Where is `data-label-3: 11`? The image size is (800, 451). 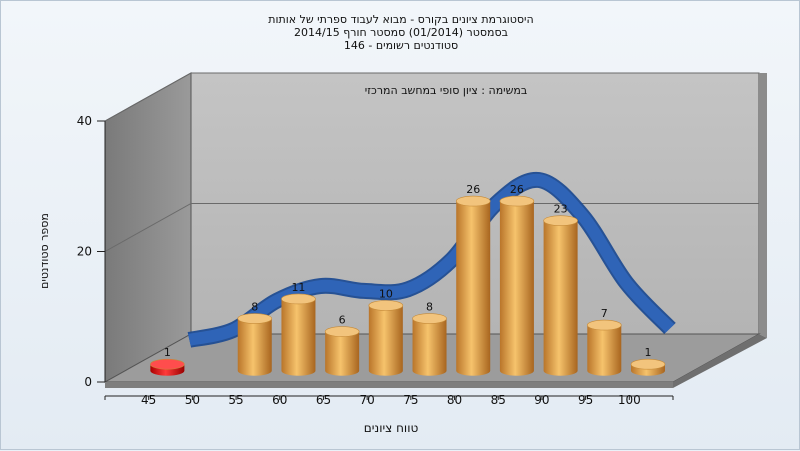 data-label-3: 11 is located at coordinates (298, 287).